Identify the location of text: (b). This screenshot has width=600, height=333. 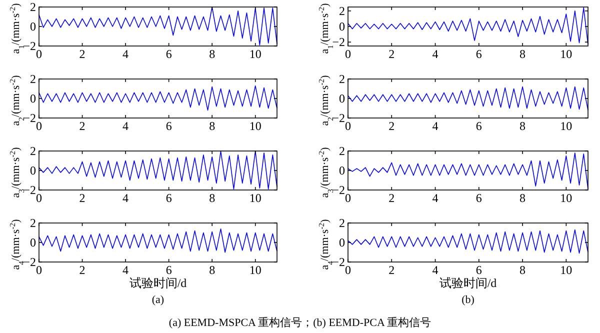
(468, 300).